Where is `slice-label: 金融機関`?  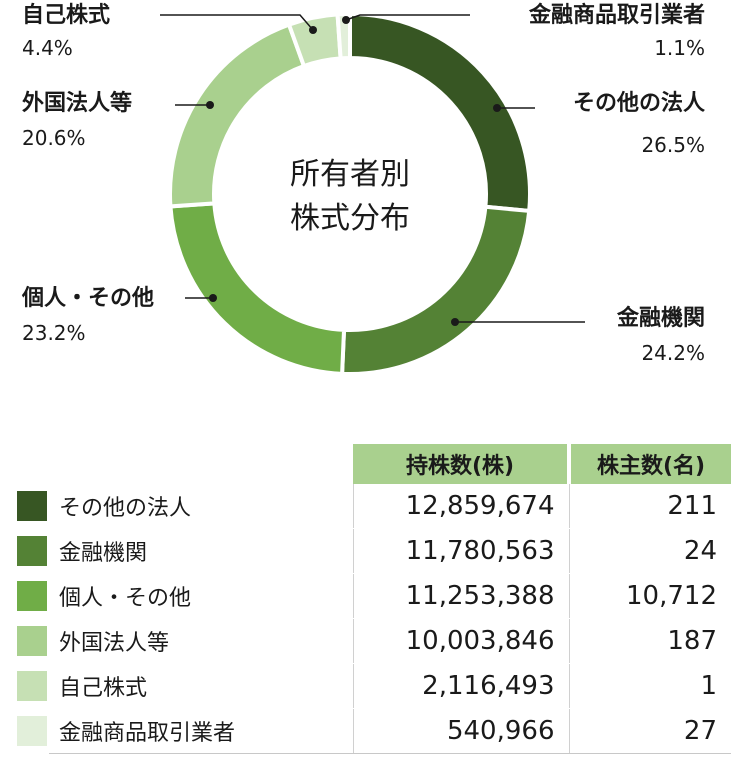
slice-label: 金融機関 is located at coordinates (660, 318).